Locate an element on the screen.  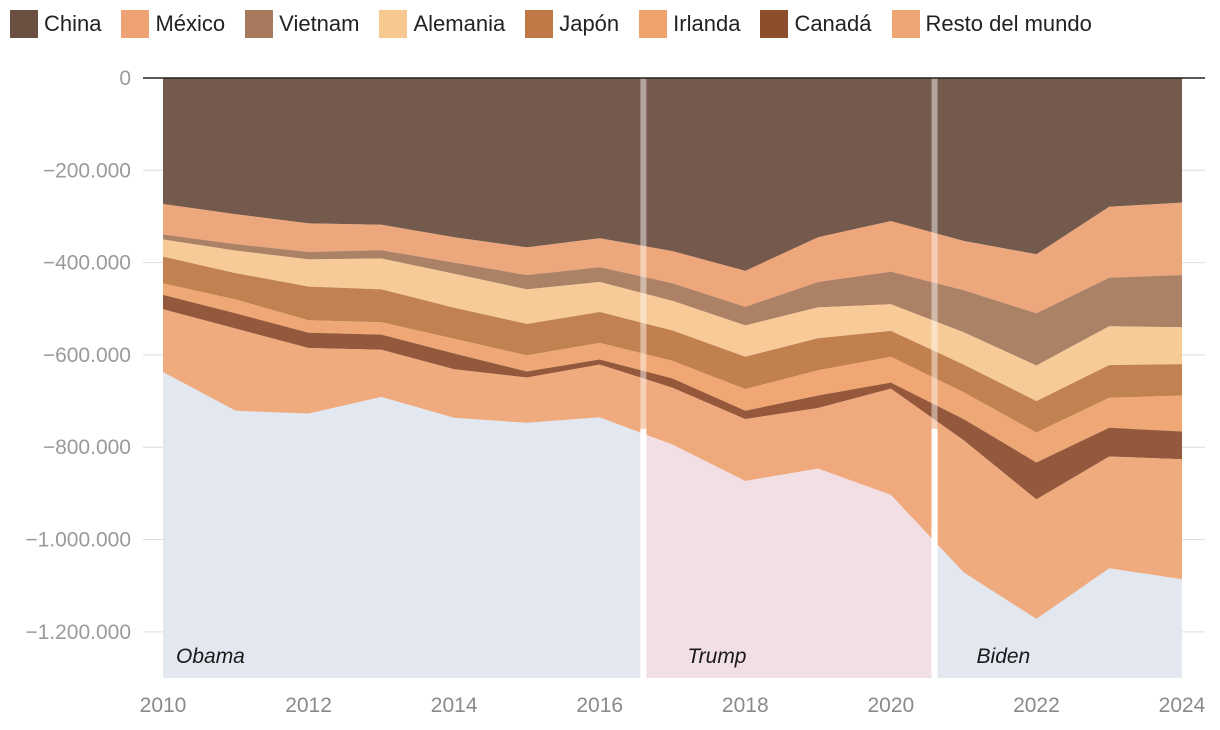
x-tick-label: 2022 is located at coordinates (1036, 705).